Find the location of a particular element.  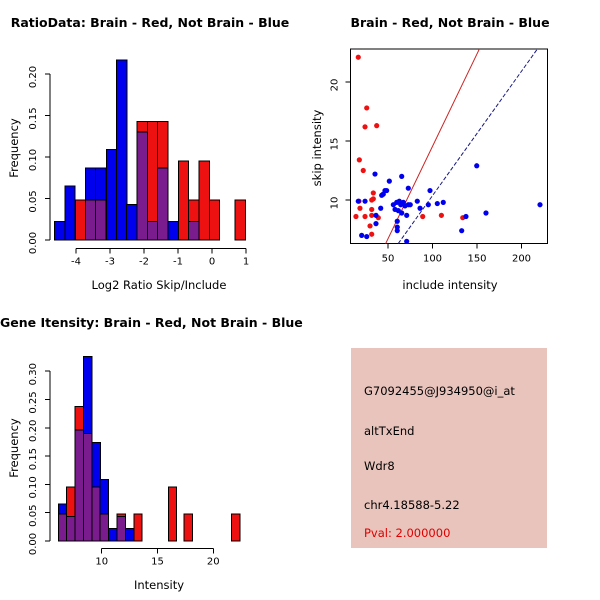

intensity-scatter-title: Brain - Red, Not Brain - Blue is located at coordinates (450, 22).